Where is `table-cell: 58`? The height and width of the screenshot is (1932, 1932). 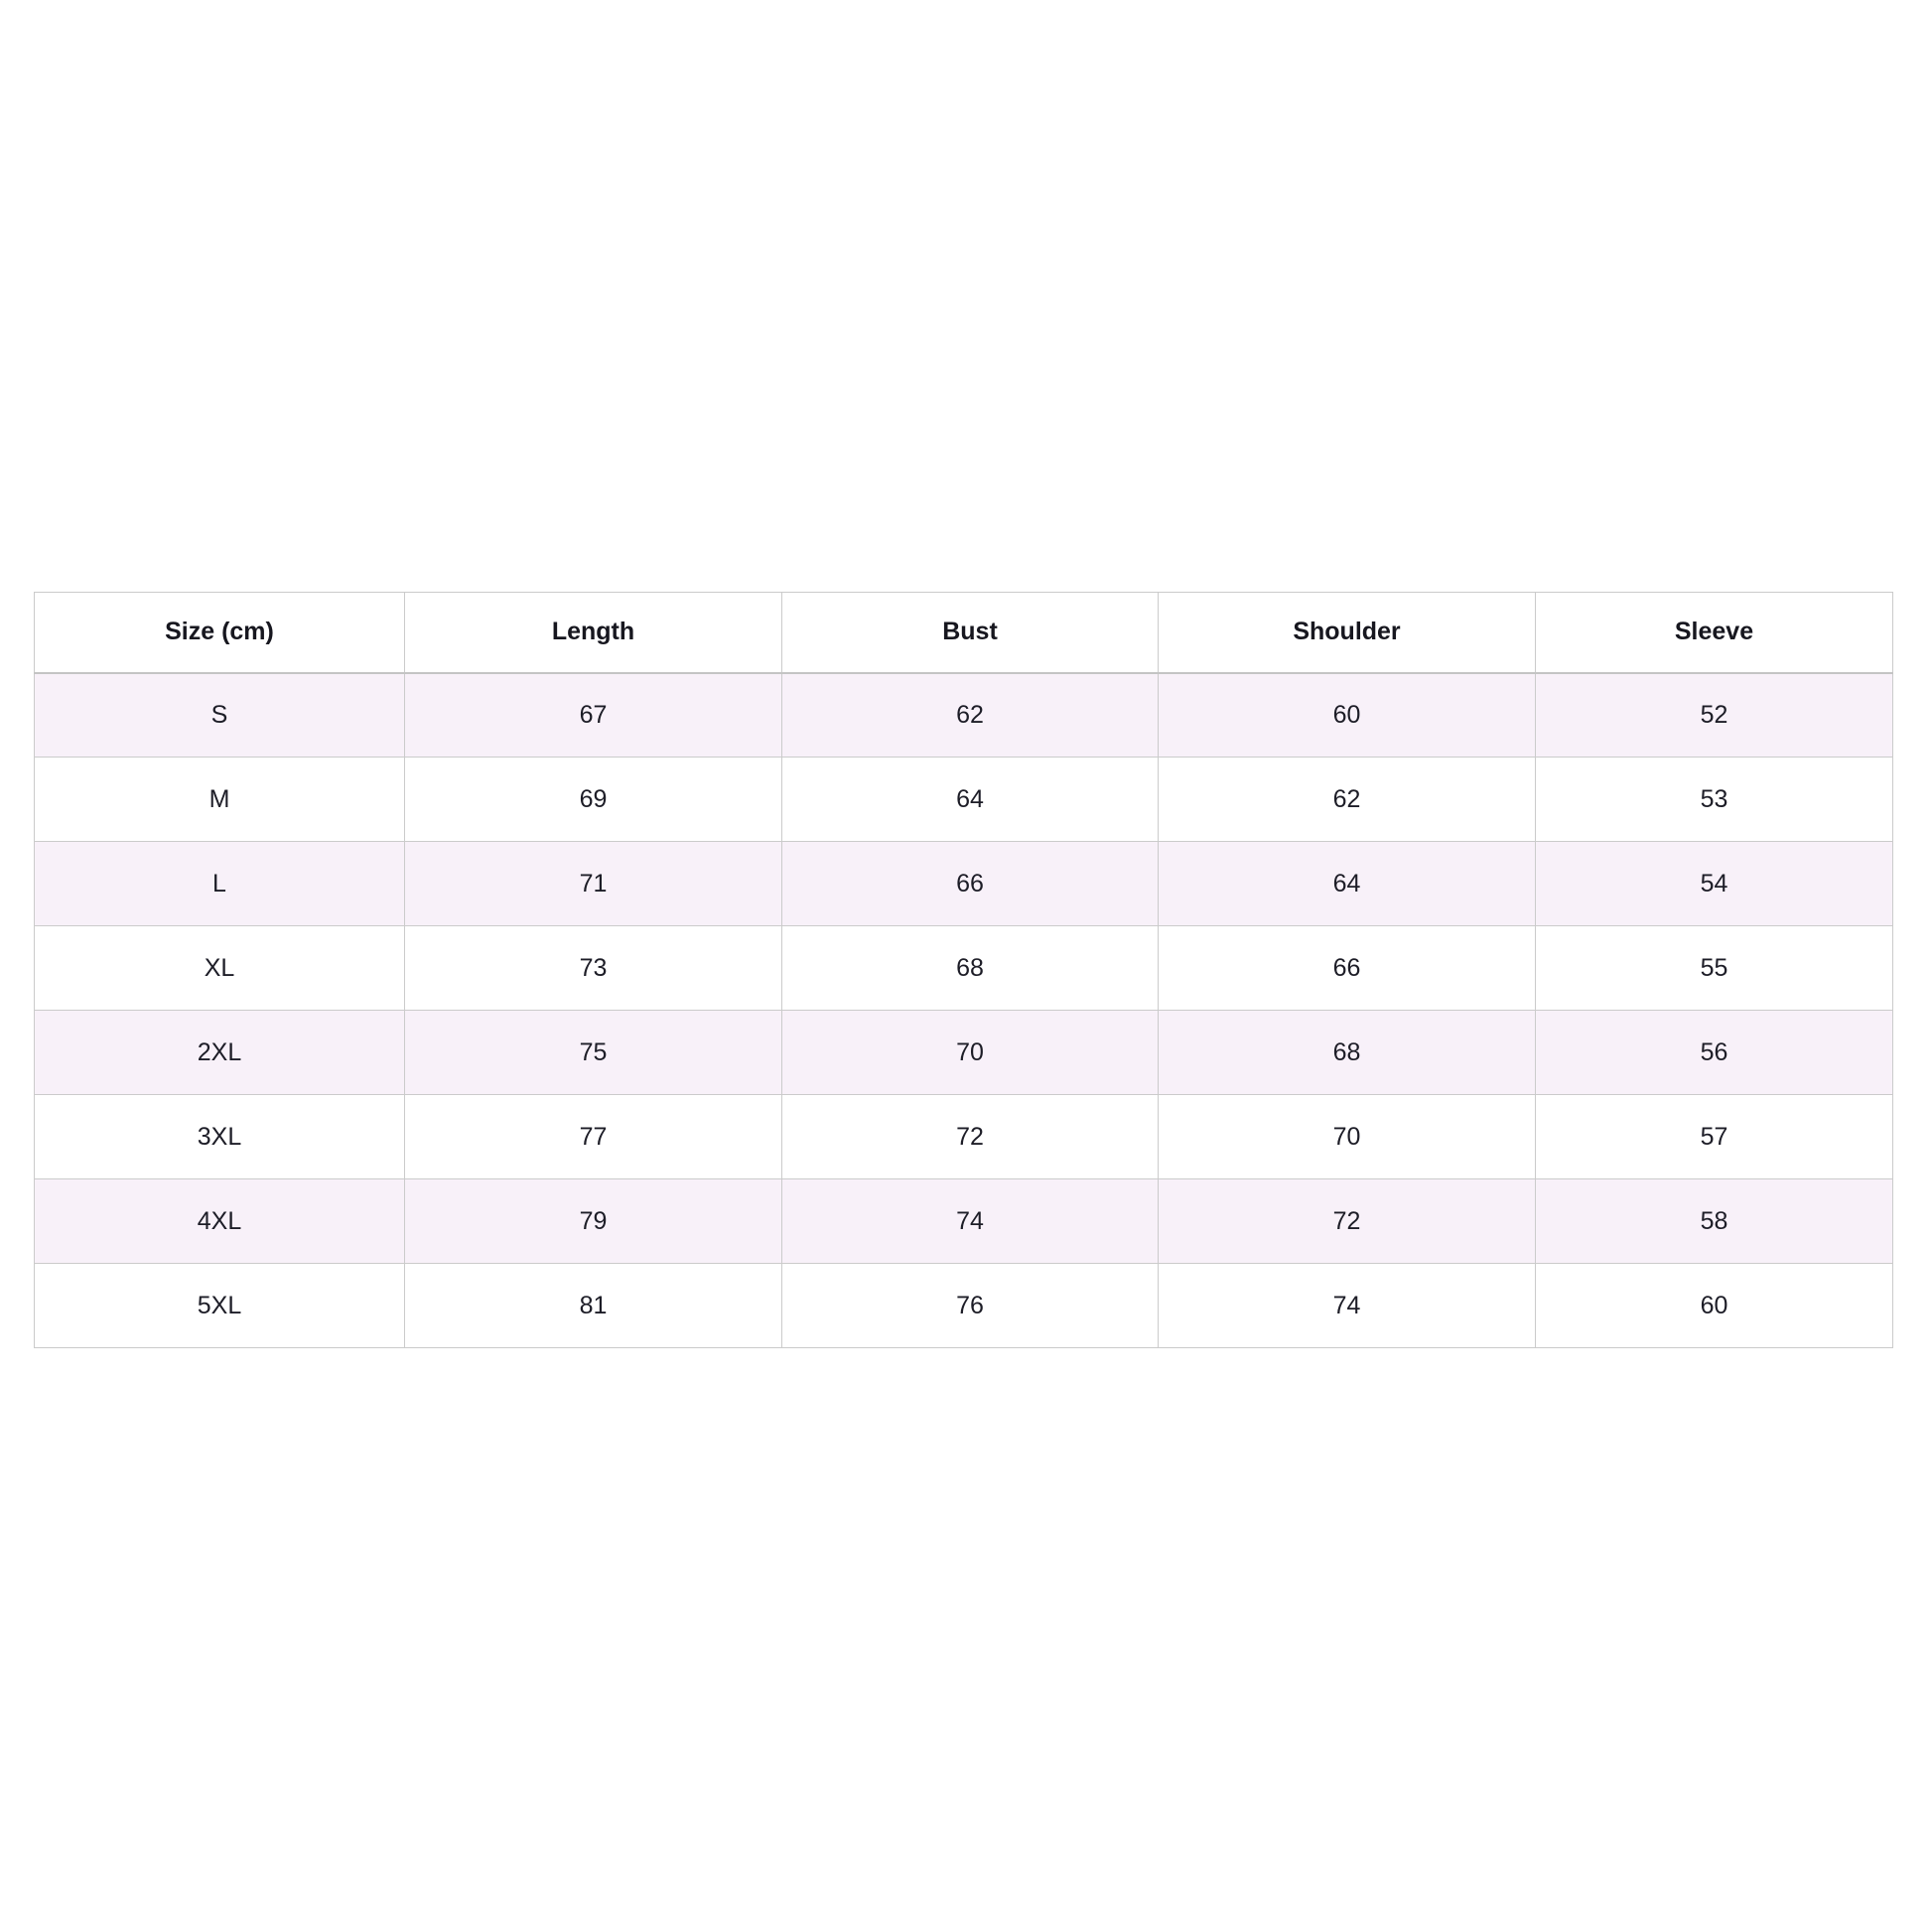 table-cell: 58 is located at coordinates (1714, 1221).